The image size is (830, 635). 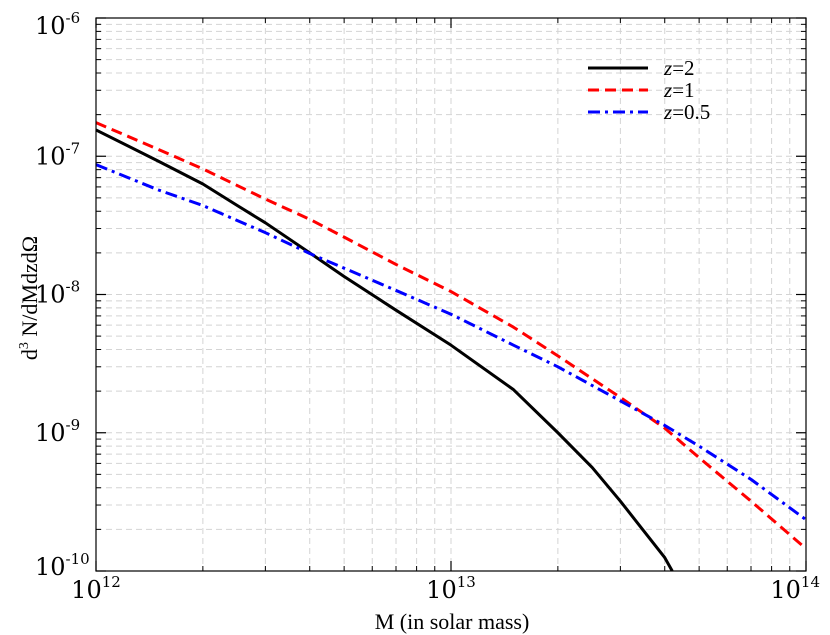 I want to click on y-axis-label-sup: 3, so click(x=24, y=345).